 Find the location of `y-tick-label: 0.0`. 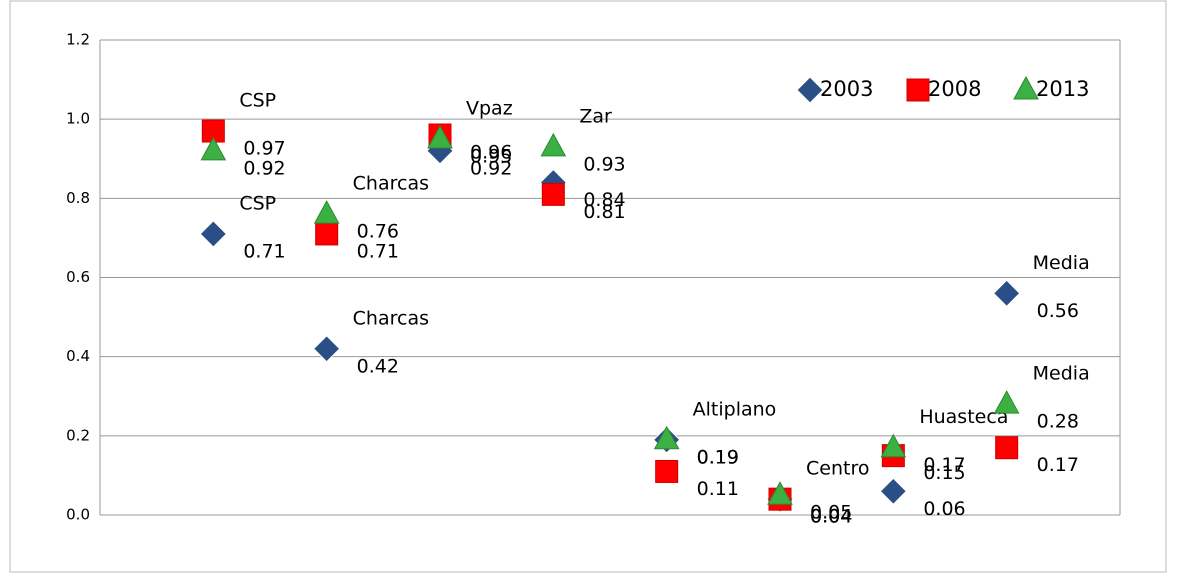

y-tick-label: 0.0 is located at coordinates (78, 515).